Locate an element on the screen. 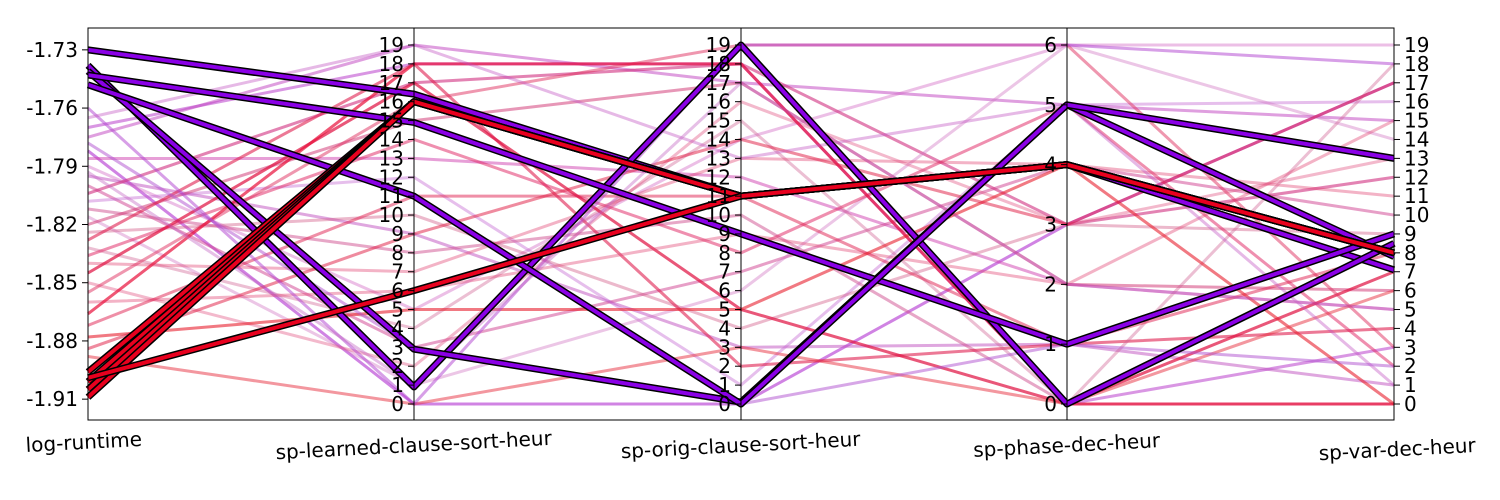 The width and height of the screenshot is (1500, 500). axis-label-sp-phase-dec-heur: sp-phase-dec-heur is located at coordinates (1067, 445).